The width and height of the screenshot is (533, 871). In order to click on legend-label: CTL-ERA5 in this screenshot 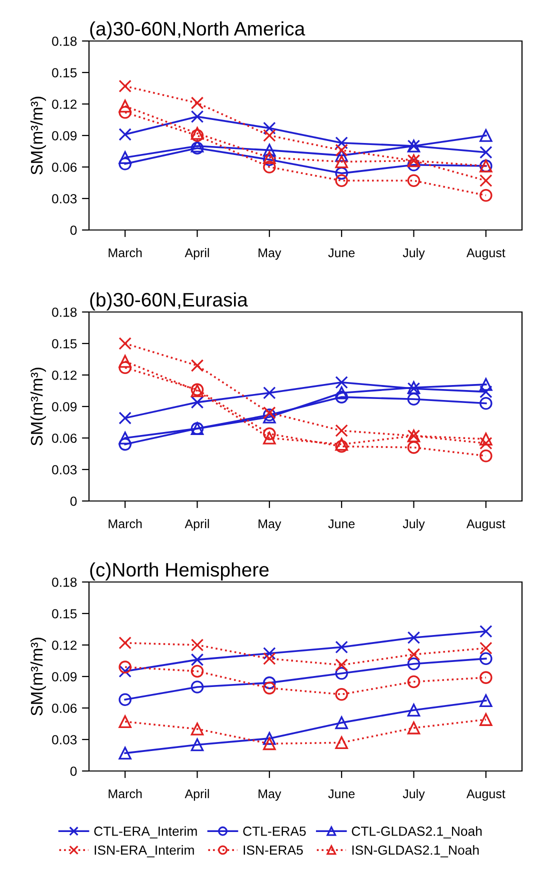, I will do `click(274, 831)`.